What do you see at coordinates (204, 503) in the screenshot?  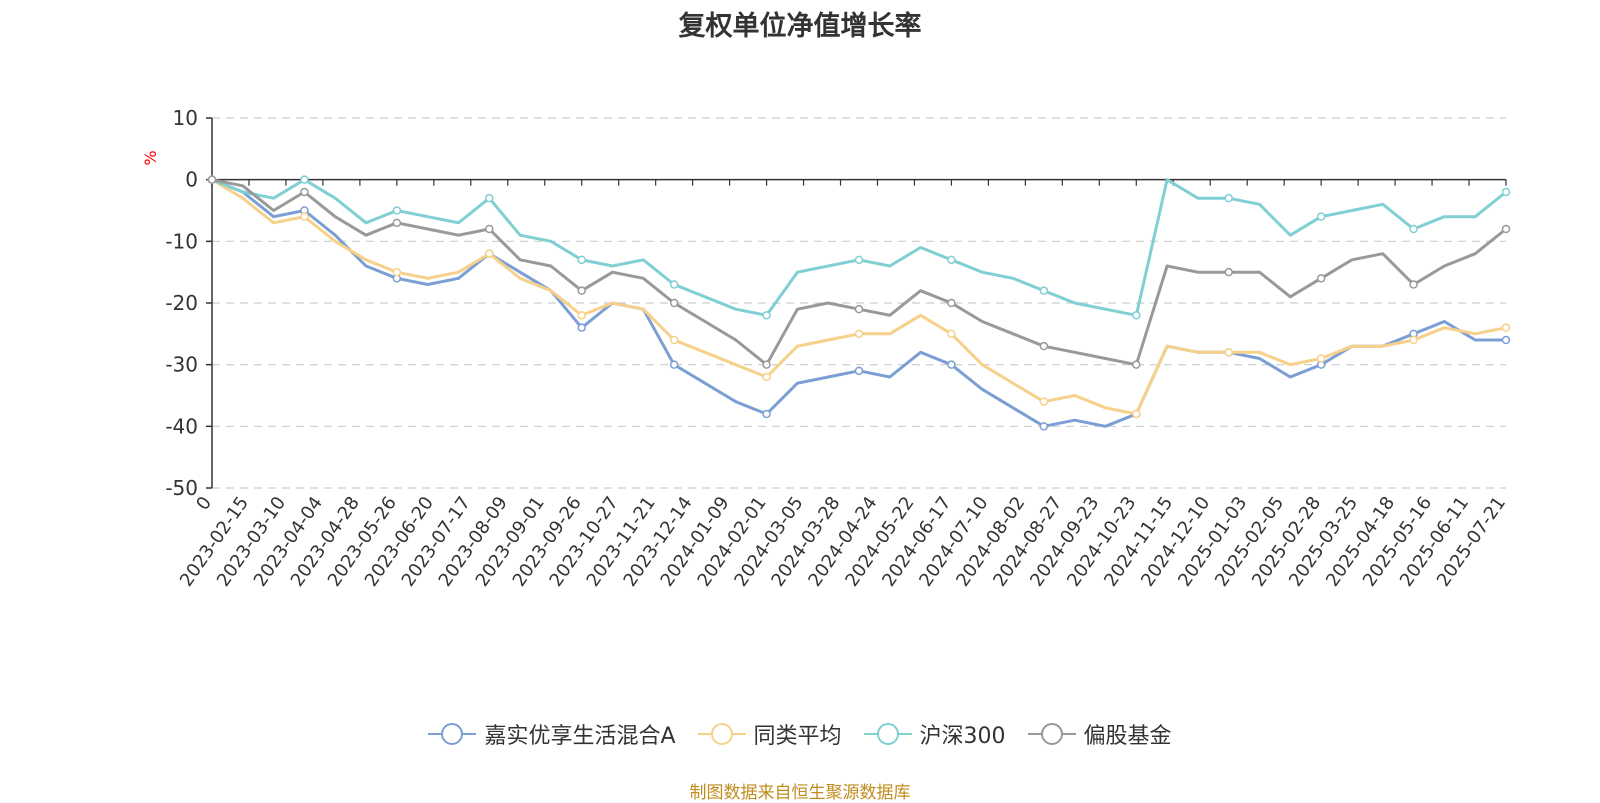 I see `x-tick-label: 0` at bounding box center [204, 503].